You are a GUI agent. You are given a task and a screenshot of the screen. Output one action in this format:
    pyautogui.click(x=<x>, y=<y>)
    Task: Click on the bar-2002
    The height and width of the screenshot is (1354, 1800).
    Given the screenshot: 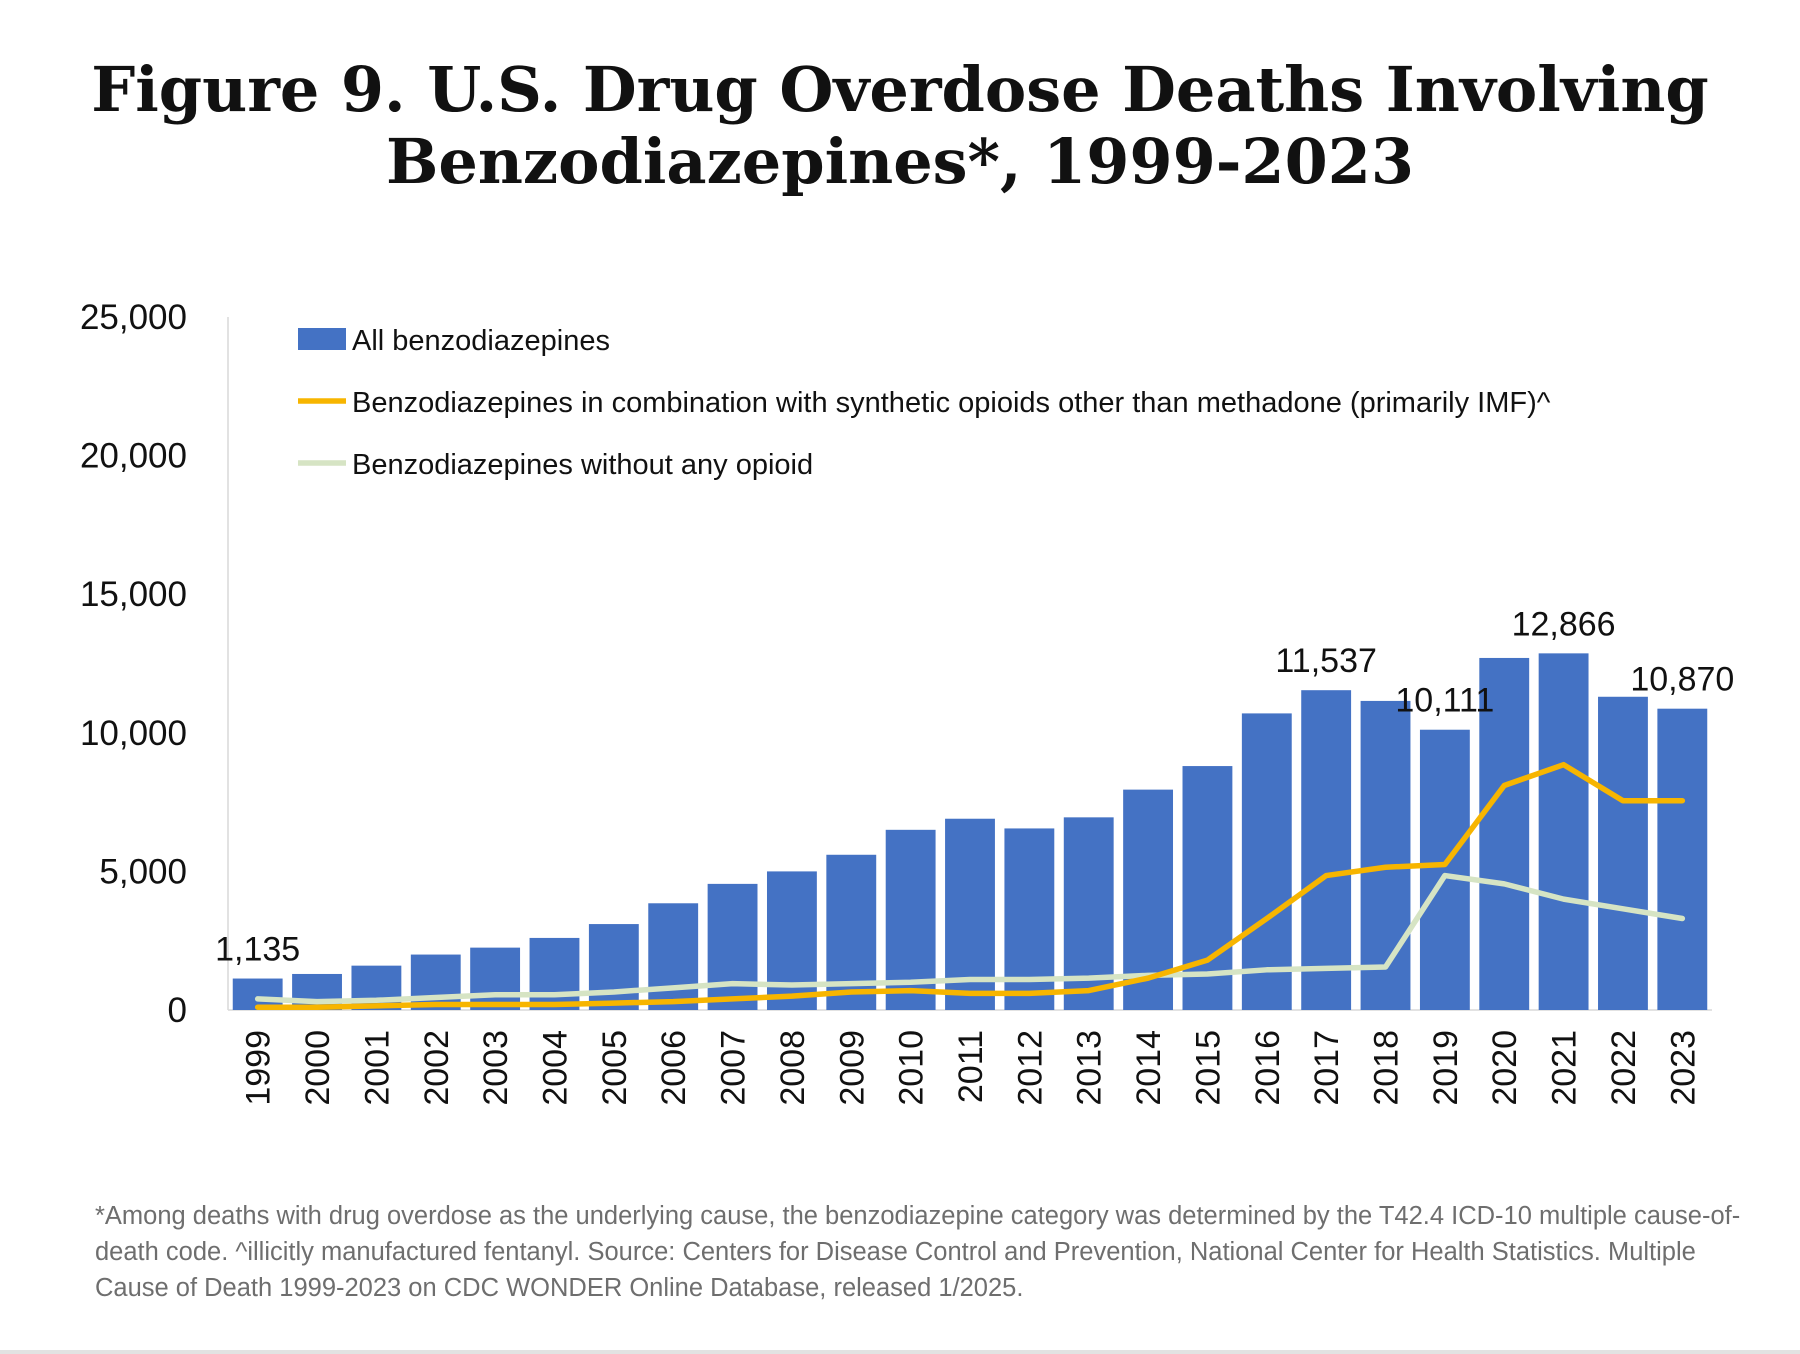 What is the action you would take?
    pyautogui.click(x=435, y=982)
    